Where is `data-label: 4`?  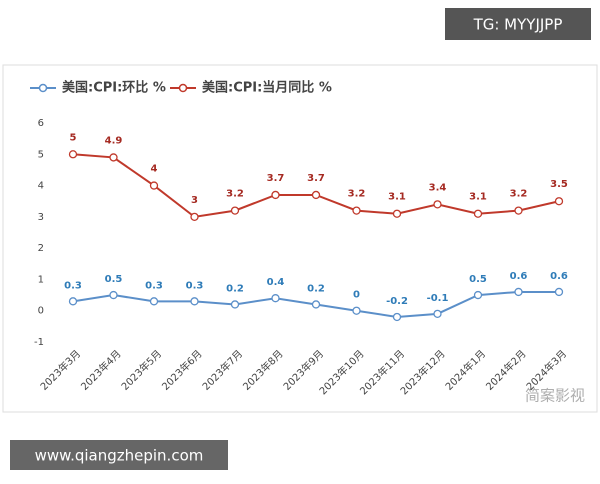 data-label: 4 is located at coordinates (154, 169).